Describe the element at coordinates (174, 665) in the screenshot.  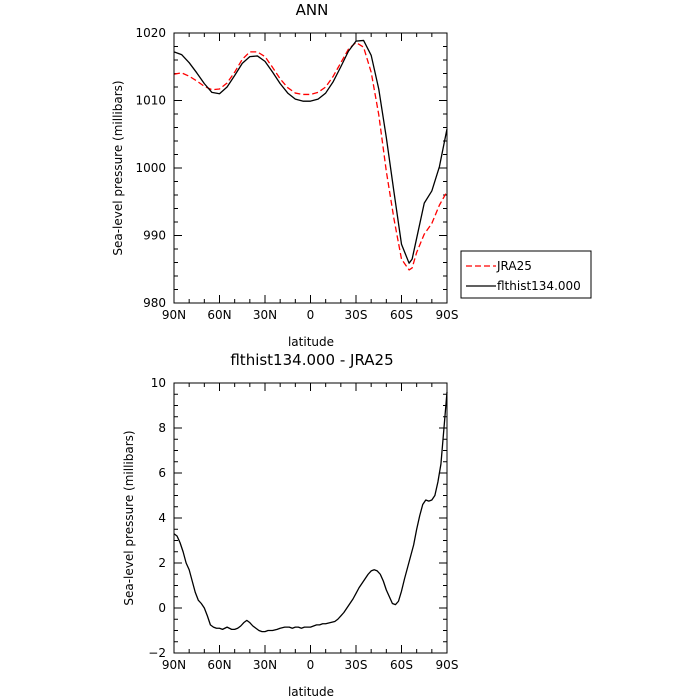
I see `bottom-x-tick-label: 90N` at that location.